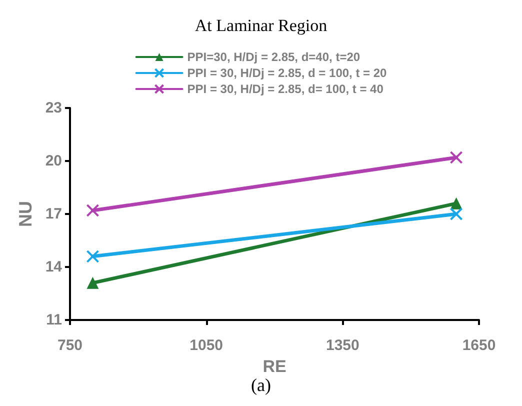 This screenshot has height=406, width=522. What do you see at coordinates (53, 161) in the screenshot?
I see `y-tick-label: 20` at bounding box center [53, 161].